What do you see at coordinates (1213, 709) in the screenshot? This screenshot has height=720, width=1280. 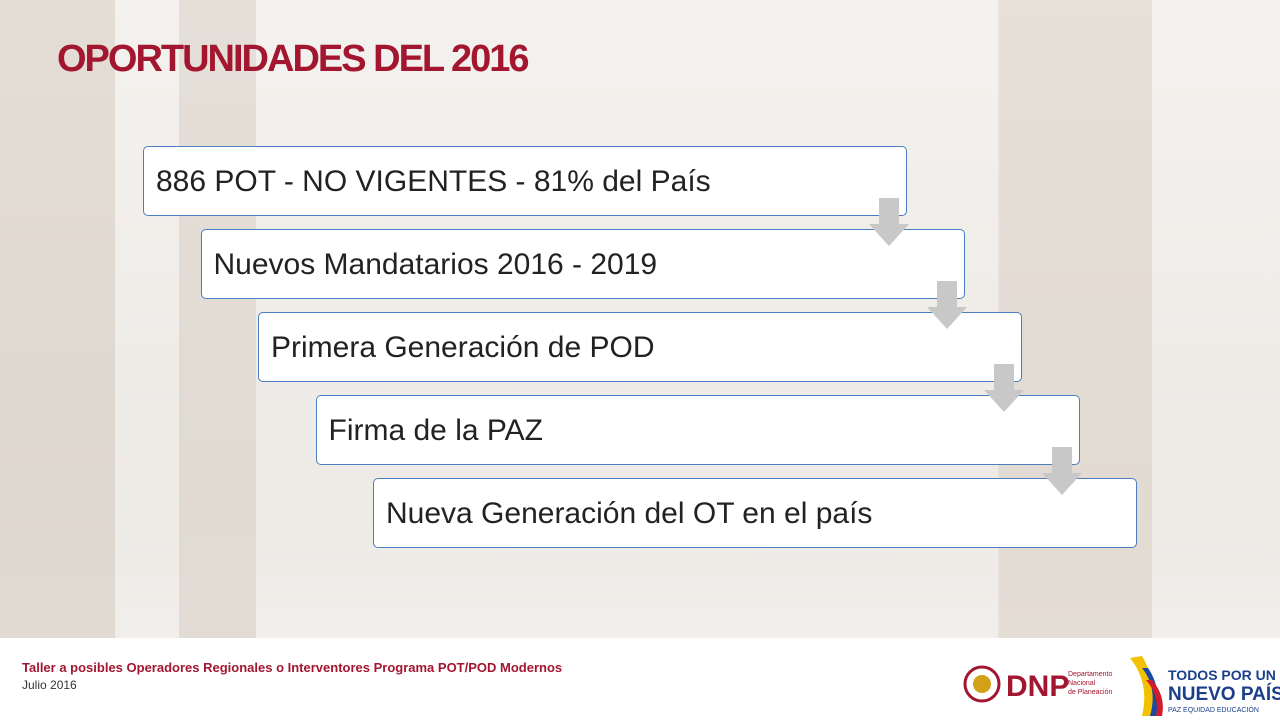 I see `slogan-sub: PAZ EQUIDAD EDUCACIÓN` at bounding box center [1213, 709].